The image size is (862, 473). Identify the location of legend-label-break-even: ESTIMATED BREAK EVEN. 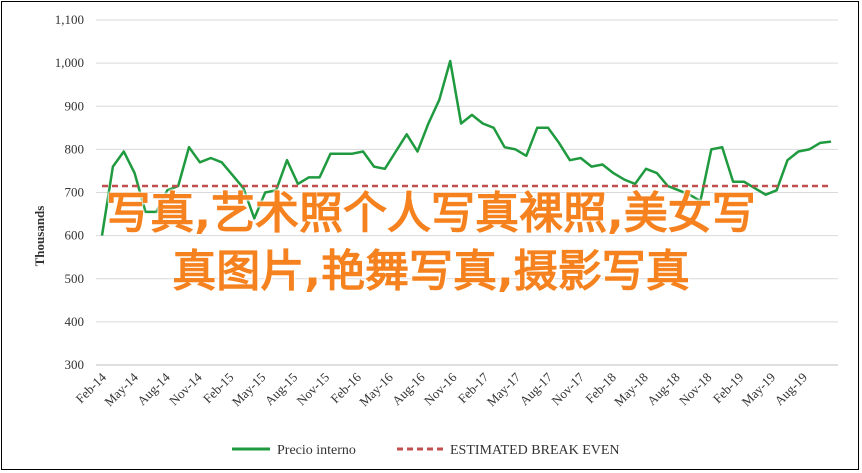
(535, 450).